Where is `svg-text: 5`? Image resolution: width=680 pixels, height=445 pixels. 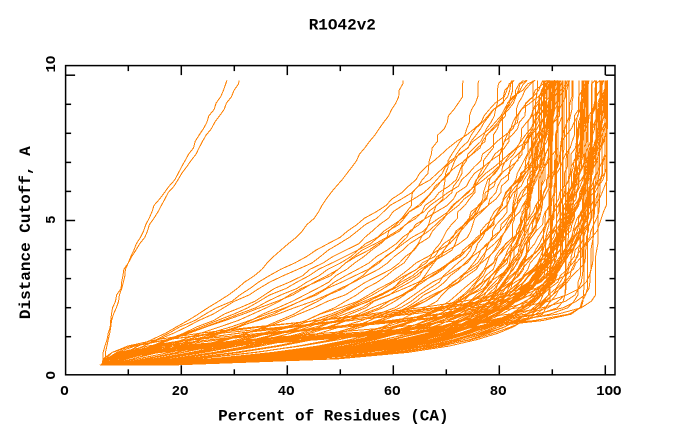
svg-text: 5 is located at coordinates (52, 219).